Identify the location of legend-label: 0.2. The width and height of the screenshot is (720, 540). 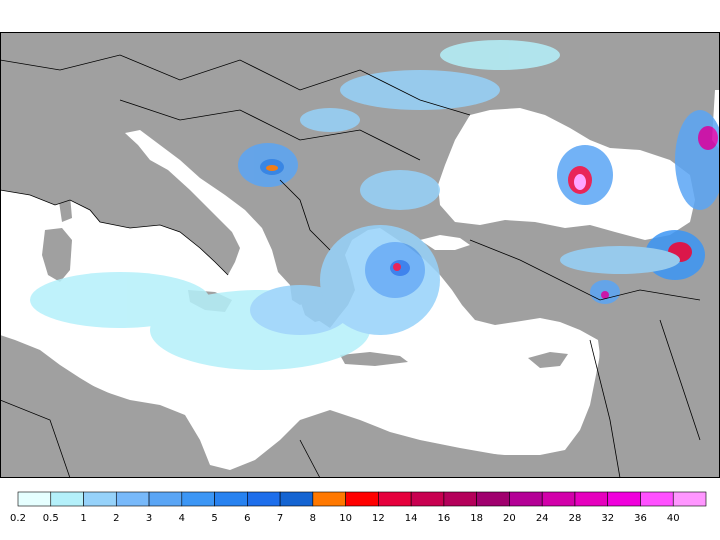
(18, 518).